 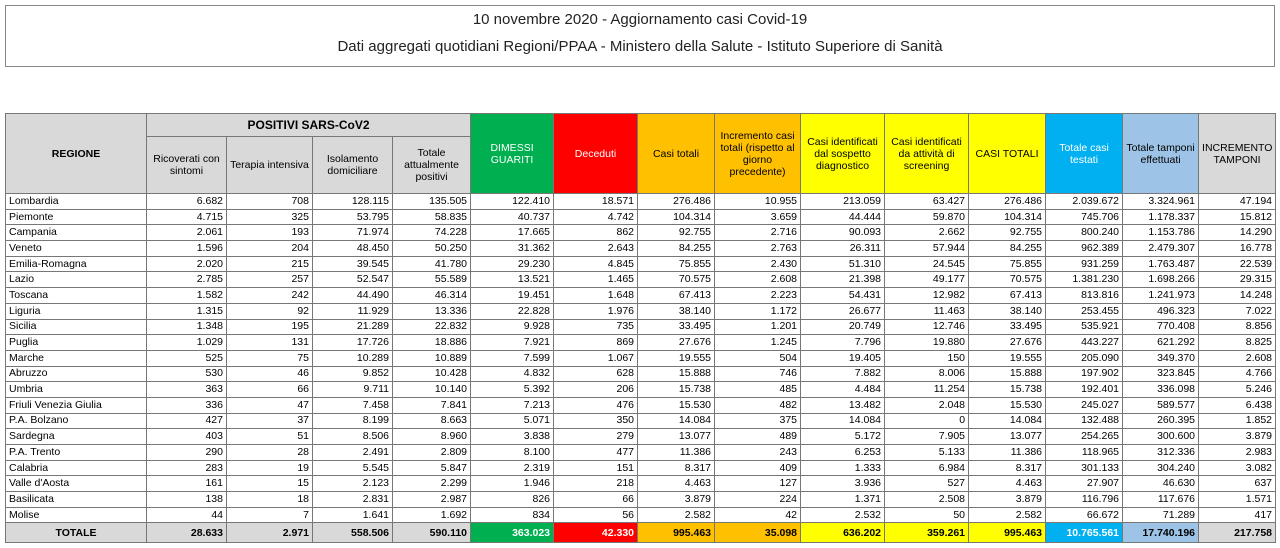 What do you see at coordinates (843, 327) in the screenshot?
I see `value-cell: 20.749` at bounding box center [843, 327].